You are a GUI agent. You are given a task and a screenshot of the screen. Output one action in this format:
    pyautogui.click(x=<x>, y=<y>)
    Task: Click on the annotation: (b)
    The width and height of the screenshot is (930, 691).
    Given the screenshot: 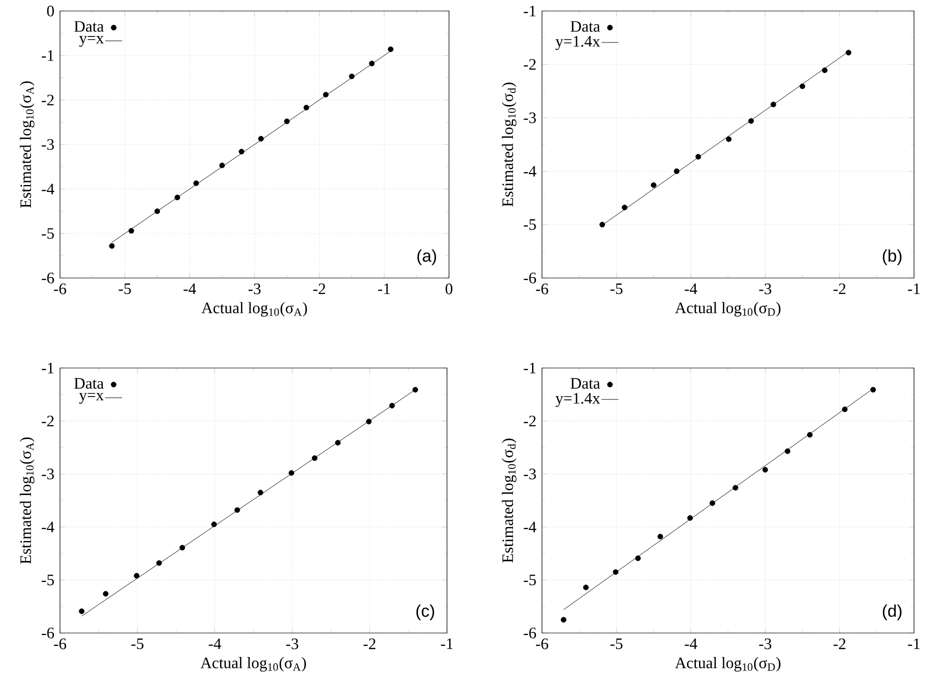 What is the action you would take?
    pyautogui.click(x=892, y=257)
    